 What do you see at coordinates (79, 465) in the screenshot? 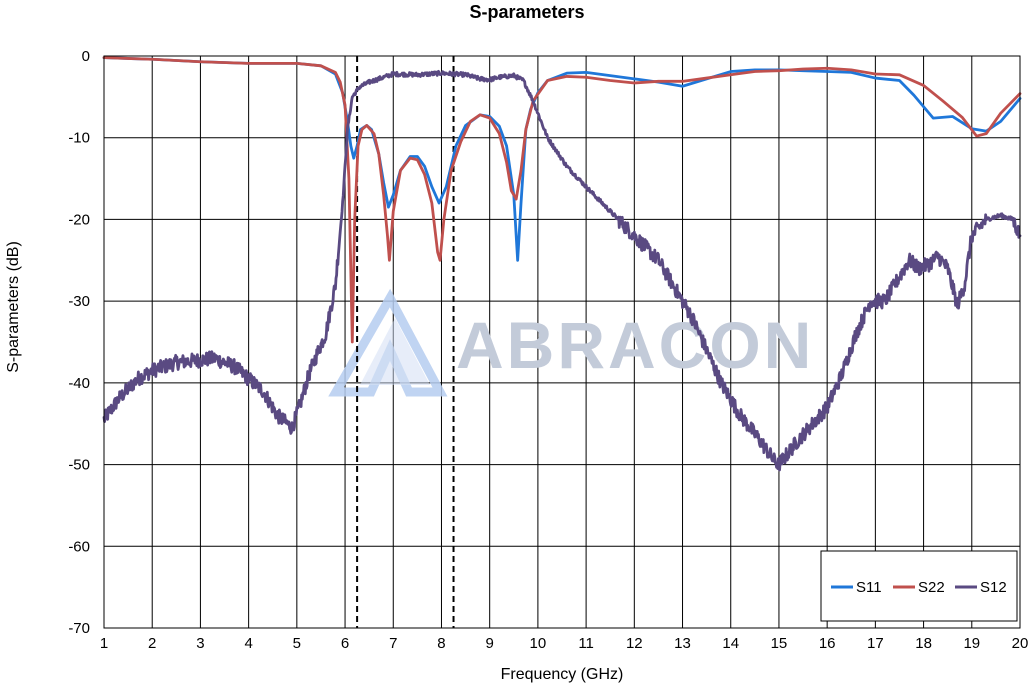
I see `y-tick-label: -50` at bounding box center [79, 465].